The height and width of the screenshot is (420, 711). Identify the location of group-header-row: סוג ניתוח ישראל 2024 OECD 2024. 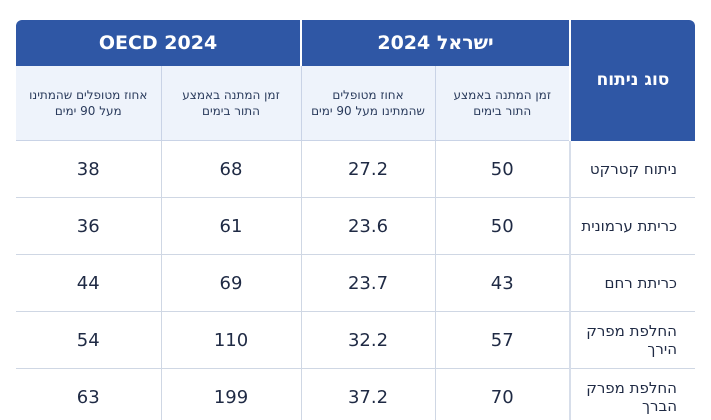
(355, 43).